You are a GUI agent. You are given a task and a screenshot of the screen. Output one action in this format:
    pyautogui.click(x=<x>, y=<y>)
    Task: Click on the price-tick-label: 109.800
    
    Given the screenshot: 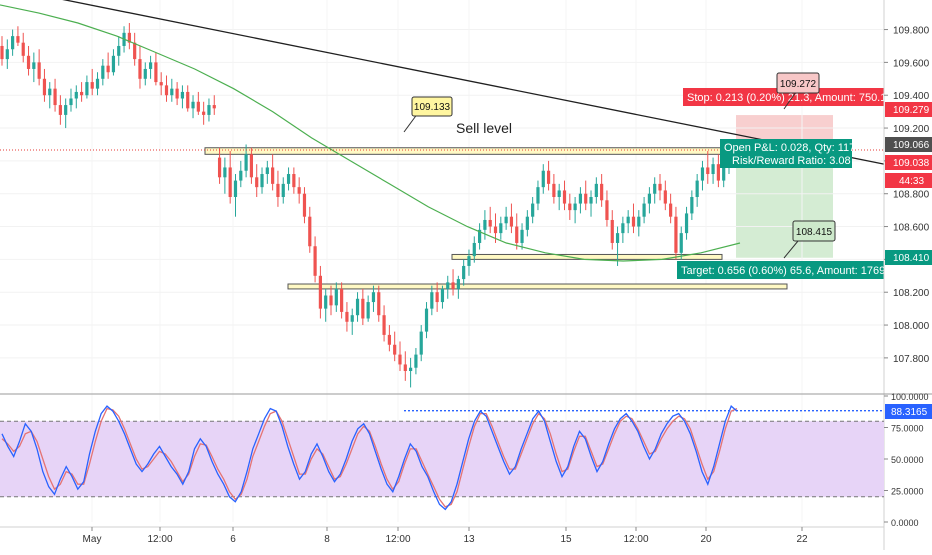 What is the action you would take?
    pyautogui.click(x=911, y=31)
    